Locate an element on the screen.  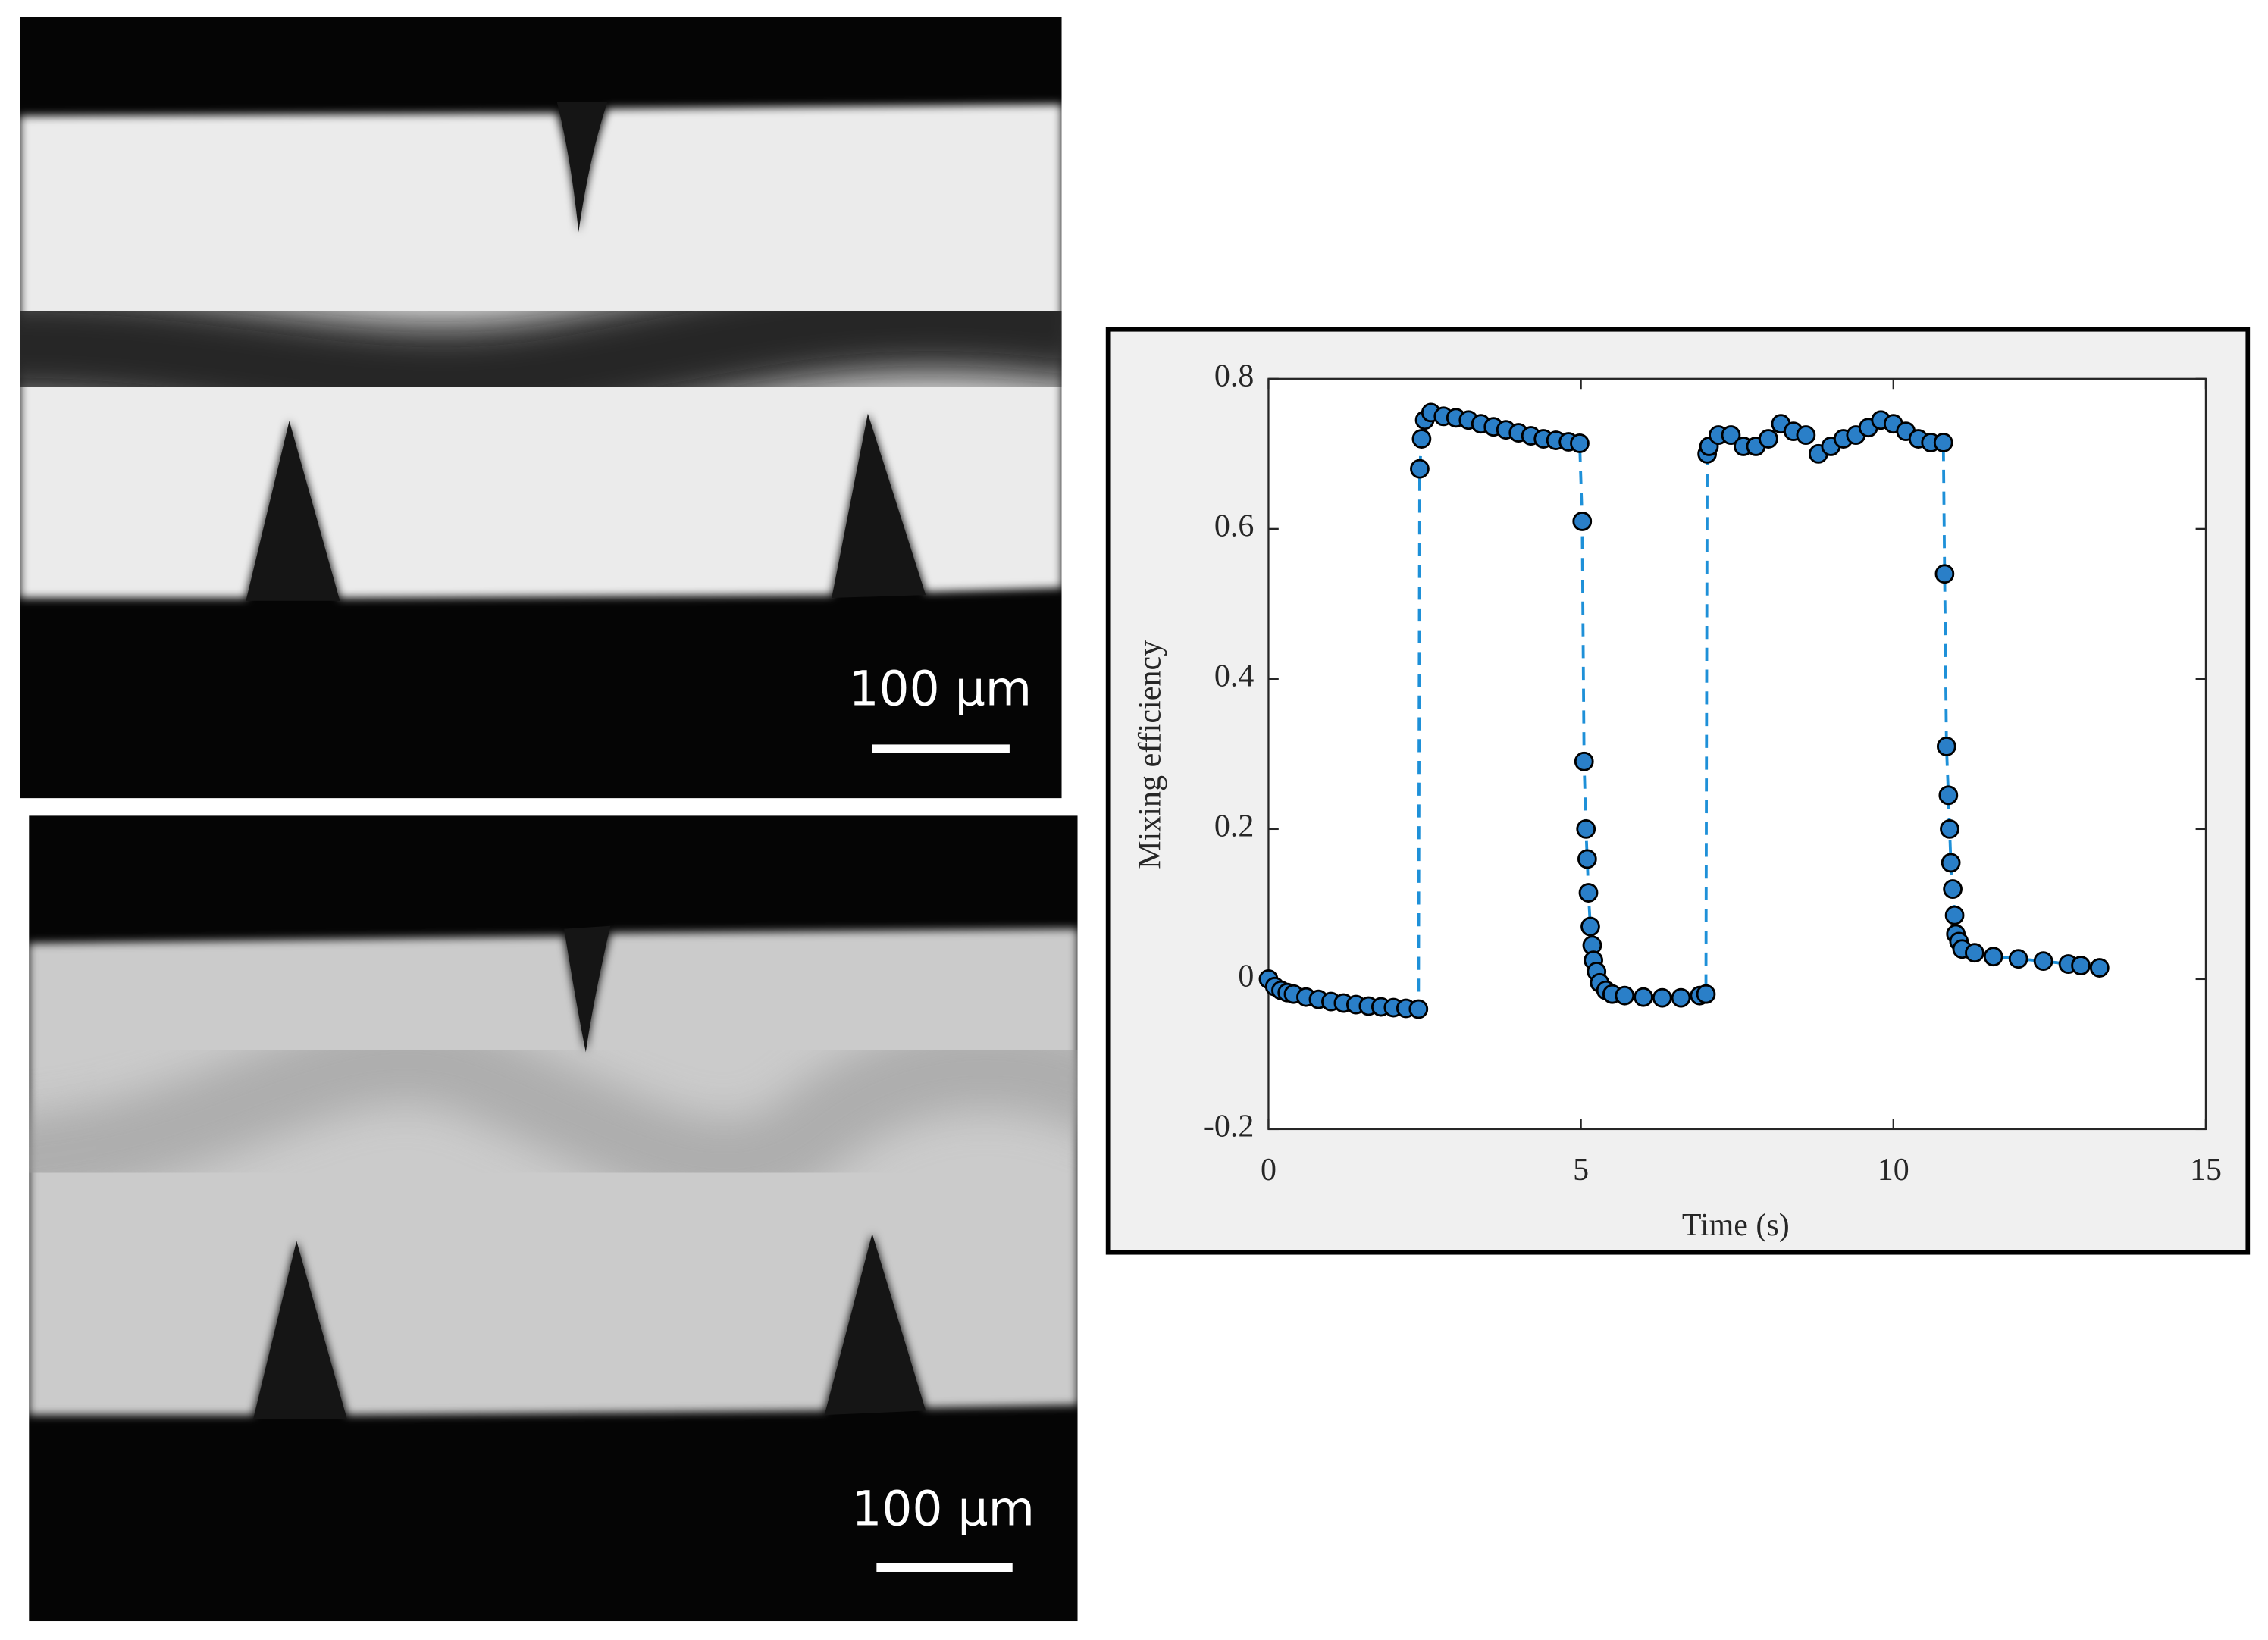
y-axis-label: Mixing efficiency is located at coordinates (1150, 755).